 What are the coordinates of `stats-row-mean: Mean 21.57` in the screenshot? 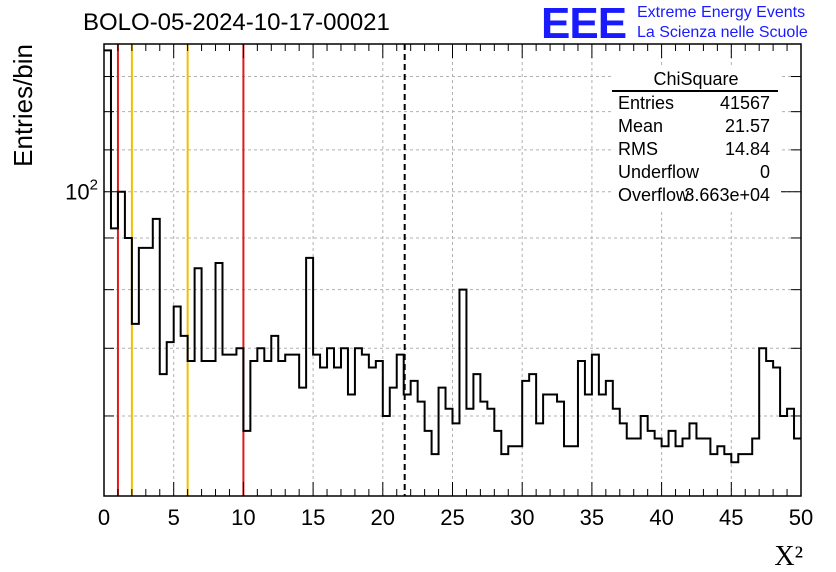 It's located at (694, 126).